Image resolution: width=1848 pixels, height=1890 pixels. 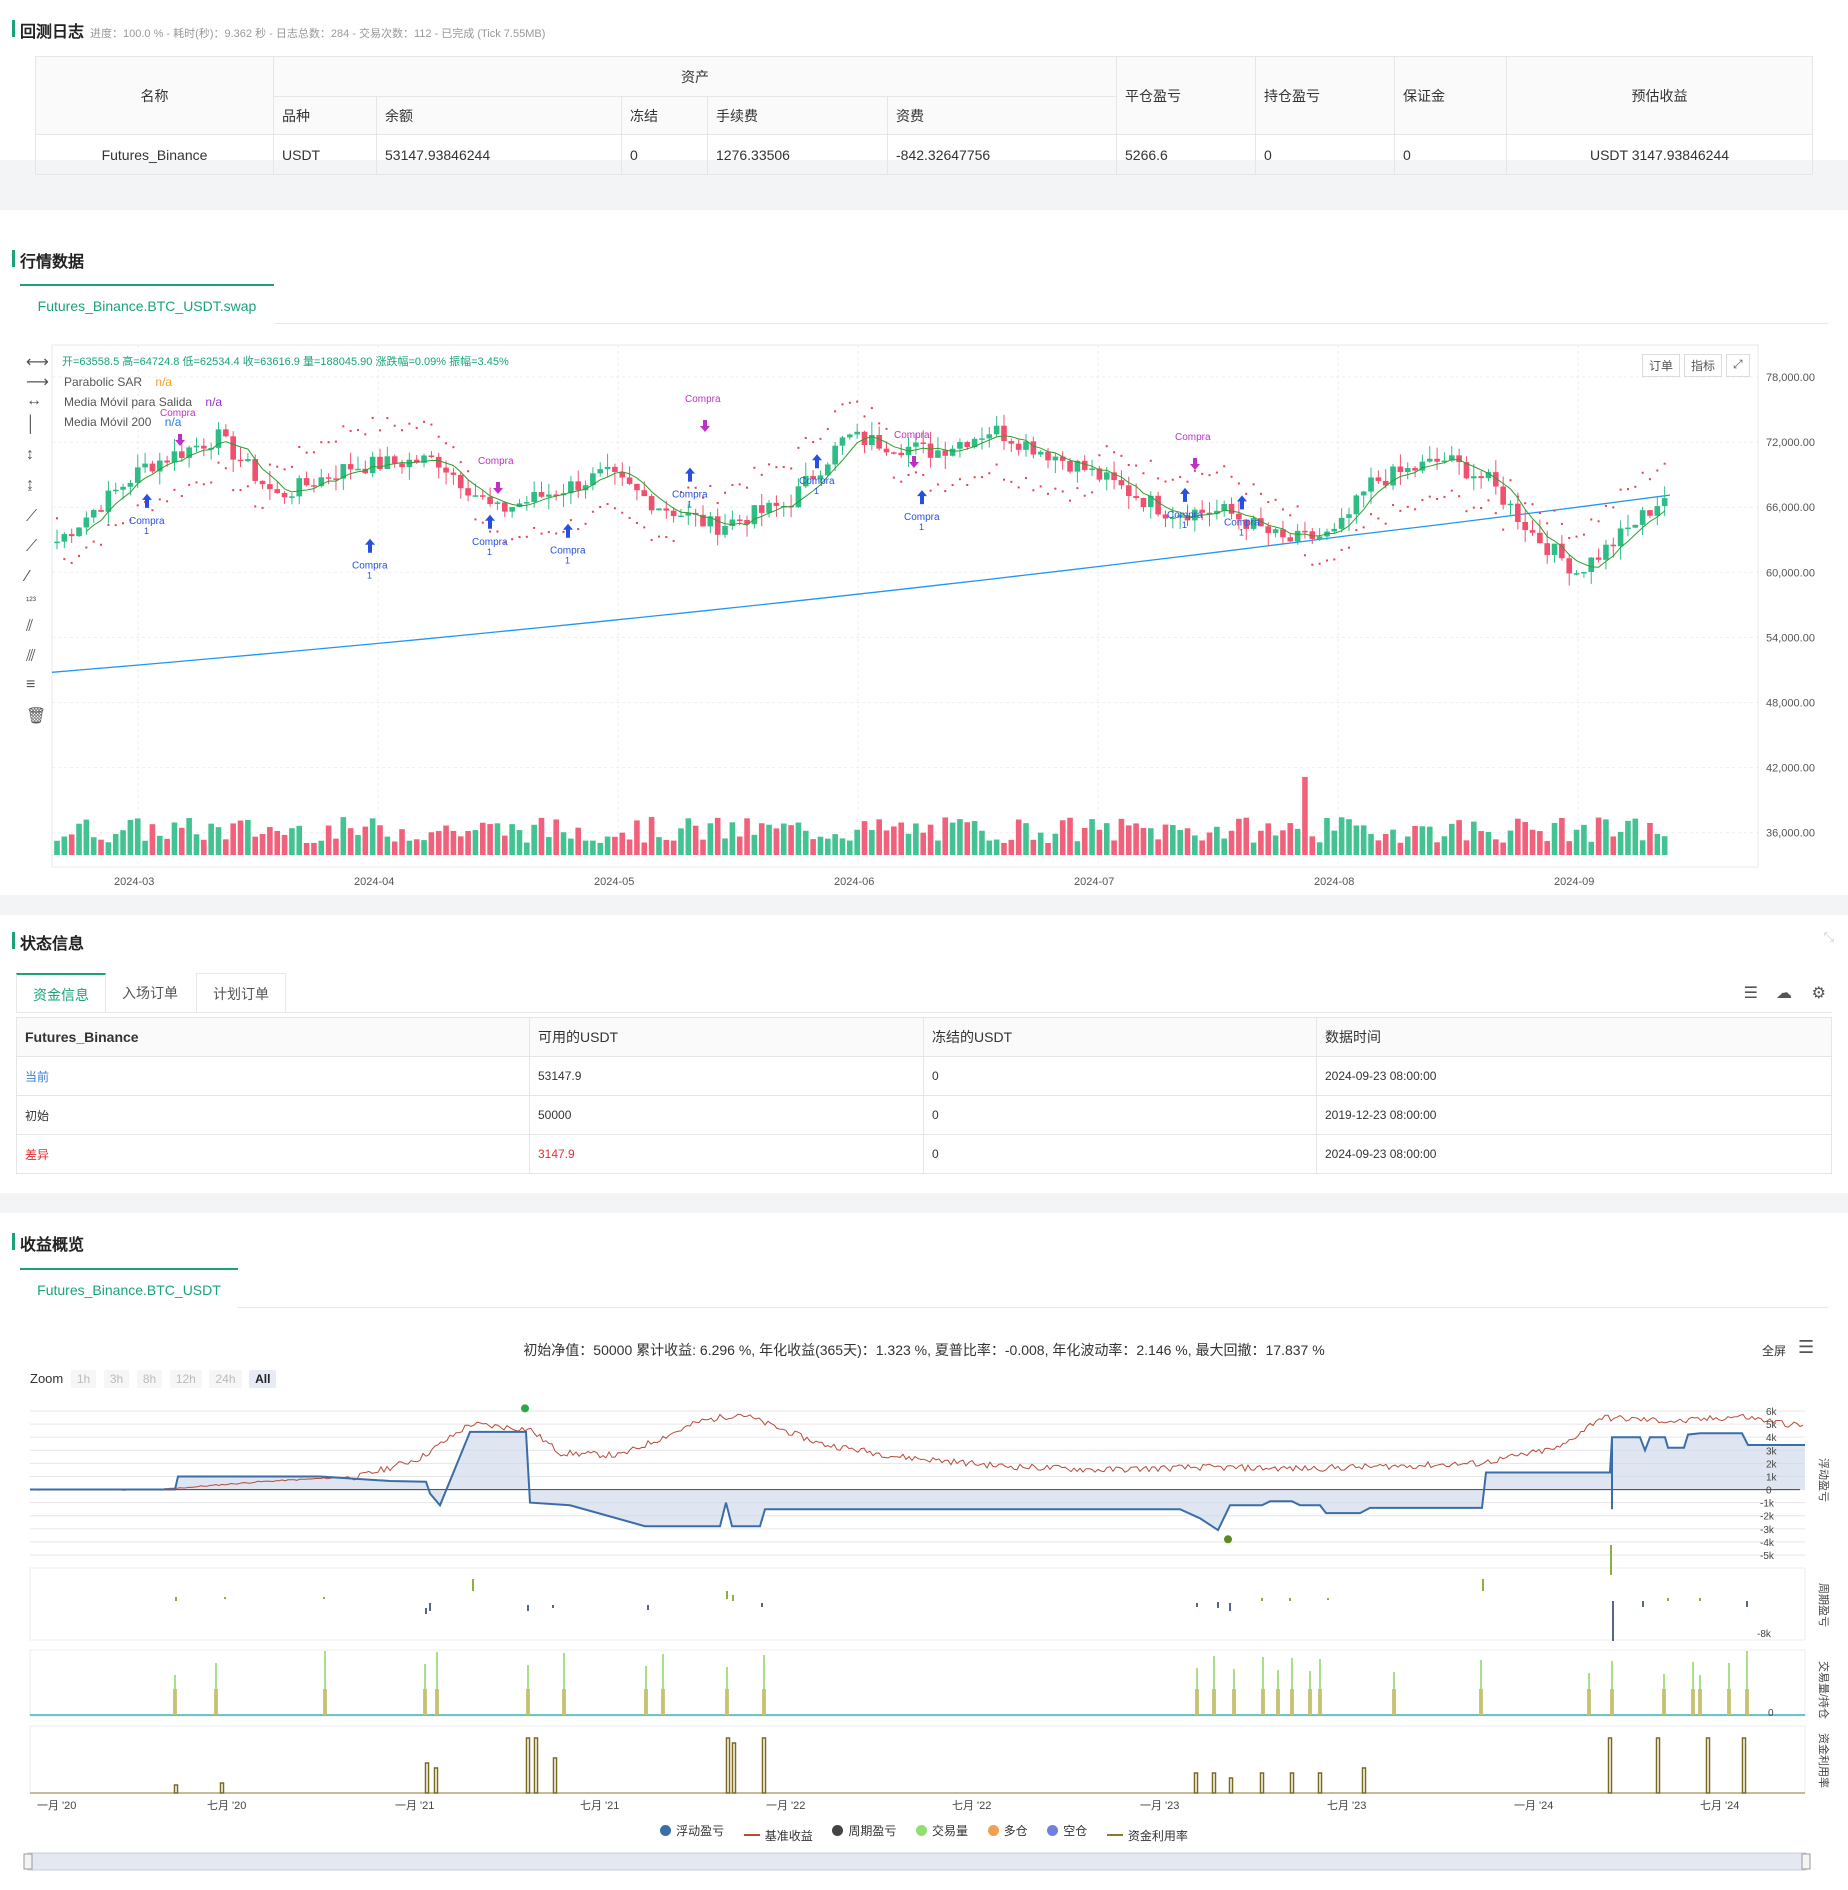 I want to click on vertical-ray-icon: ↨, so click(x=30, y=484).